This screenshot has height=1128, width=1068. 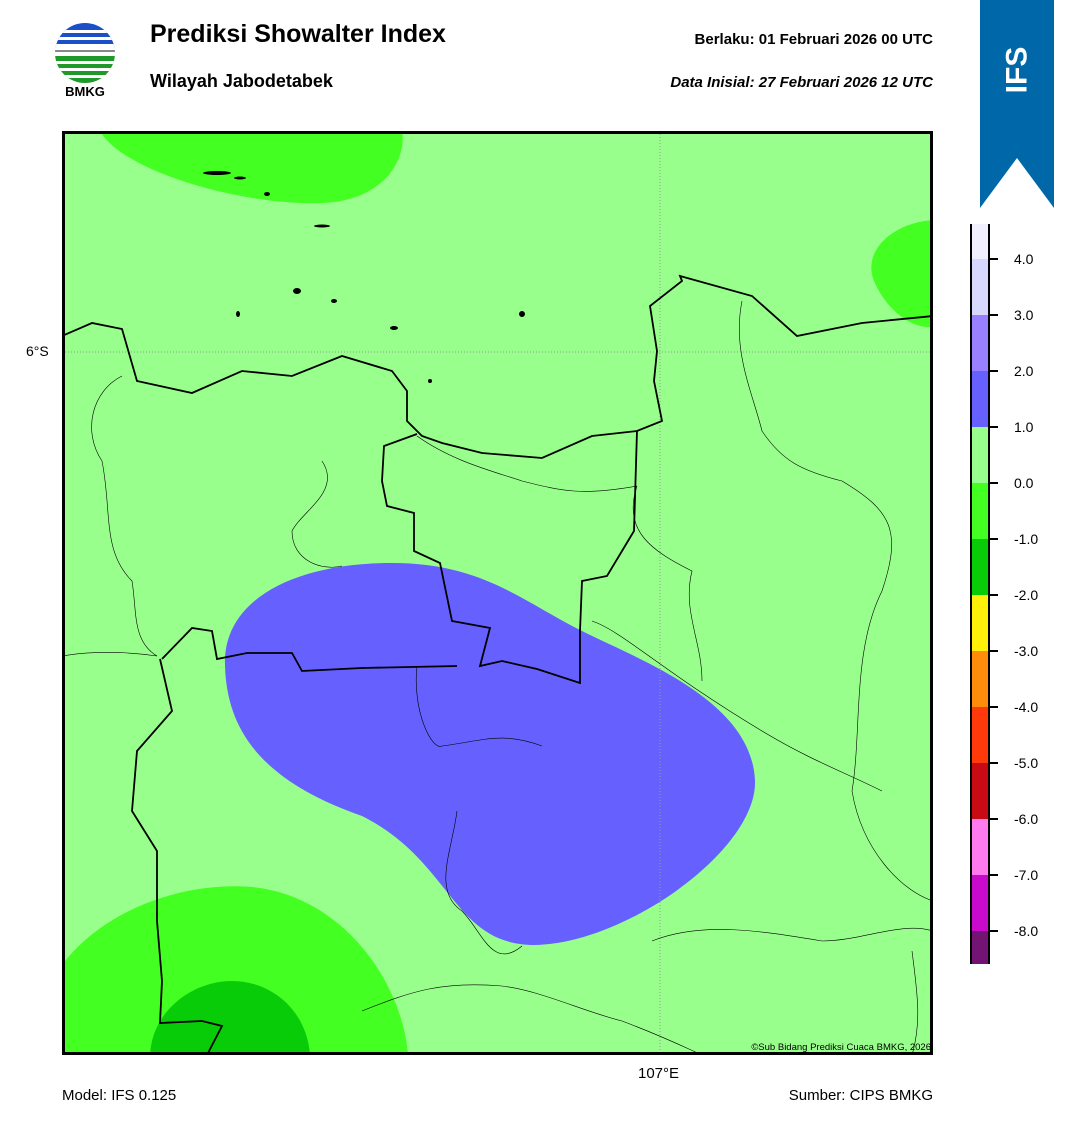 What do you see at coordinates (1026, 931) in the screenshot?
I see `colorbar-tick-label: -8.0` at bounding box center [1026, 931].